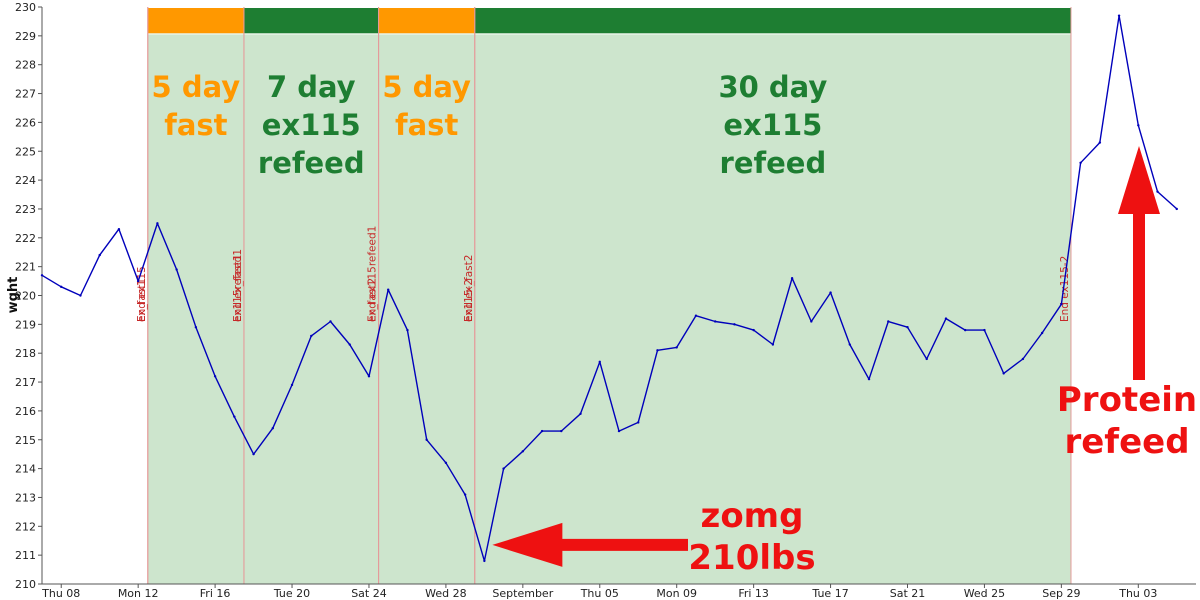  I want to click on y-tick-label: 220, so click(25, 296).